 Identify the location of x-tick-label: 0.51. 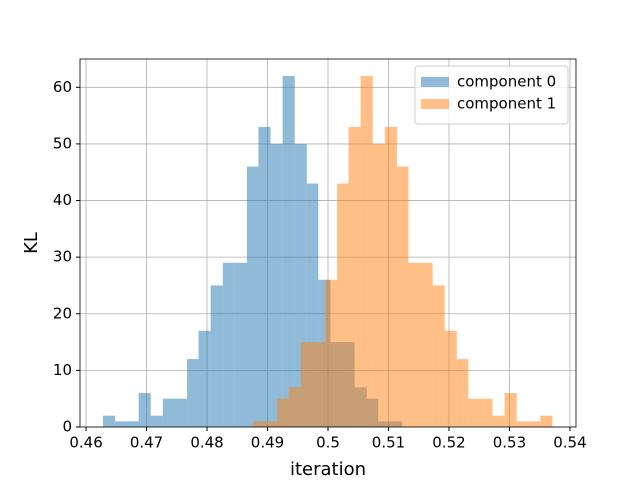
(388, 443).